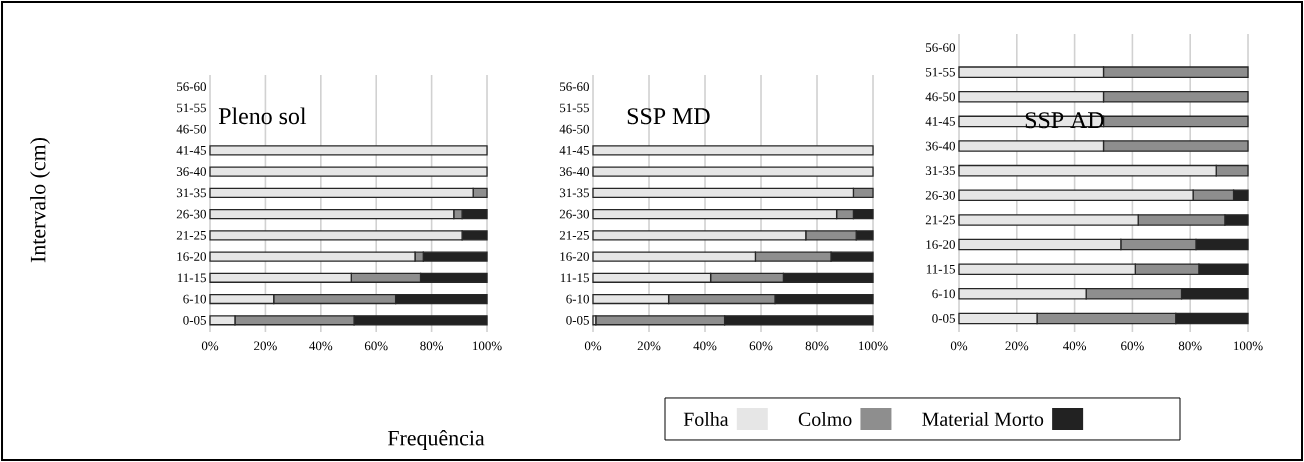  Describe the element at coordinates (983, 418) in the screenshot. I see `legend-label: Material Morto` at that location.